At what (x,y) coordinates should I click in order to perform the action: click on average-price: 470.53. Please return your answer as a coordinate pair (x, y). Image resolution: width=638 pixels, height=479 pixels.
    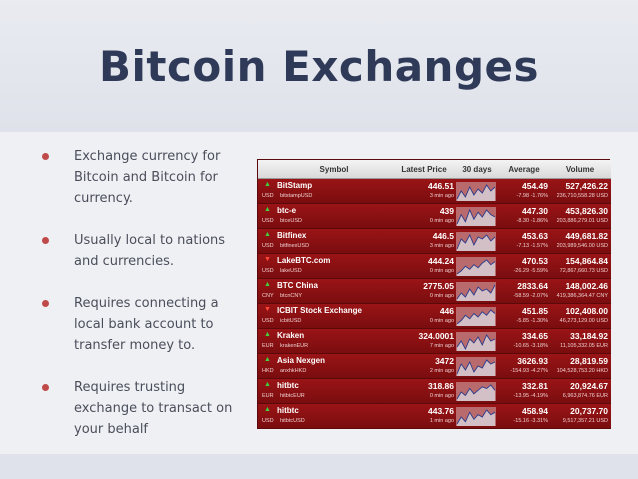
    Looking at the image, I should click on (535, 261).